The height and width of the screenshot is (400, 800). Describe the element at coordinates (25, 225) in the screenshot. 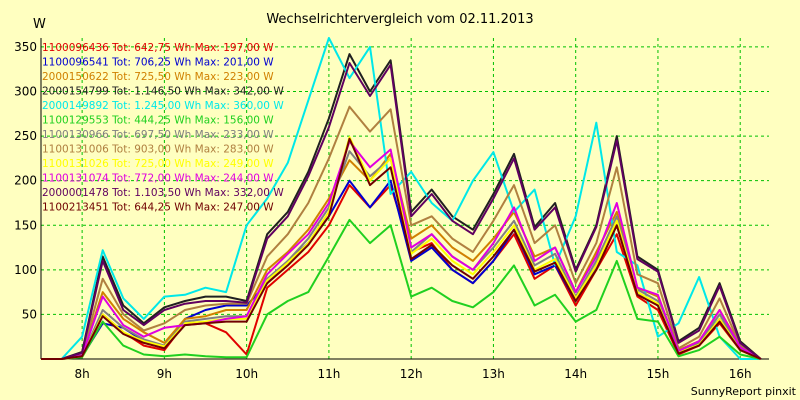

I see `y-tick-label: 150` at that location.